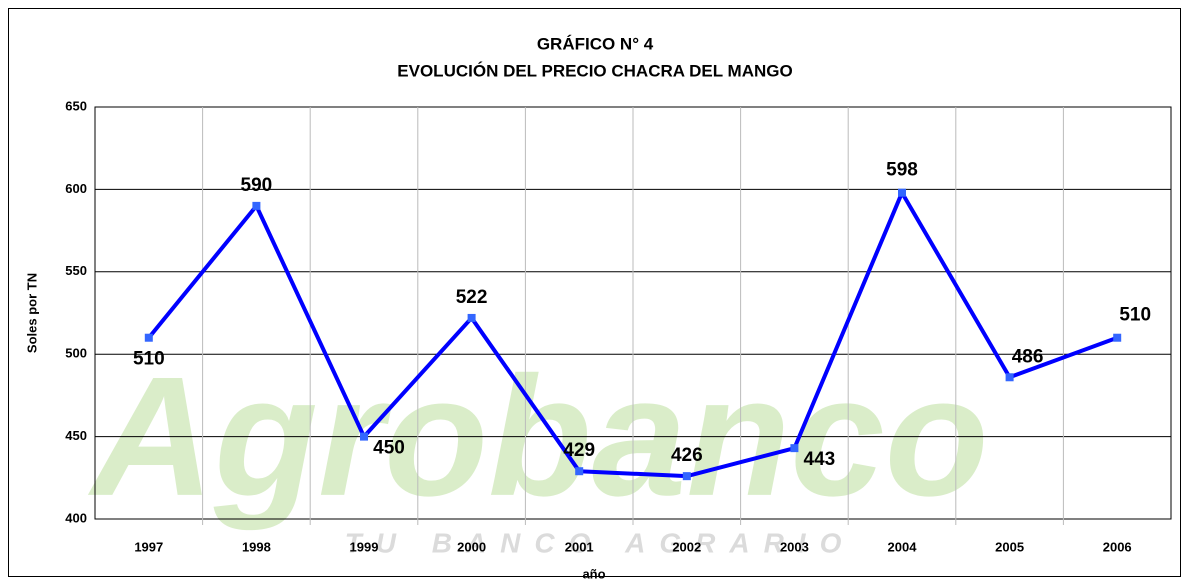 The width and height of the screenshot is (1189, 585). Describe the element at coordinates (903, 546) in the screenshot. I see `x-tick-label: 2004` at that location.